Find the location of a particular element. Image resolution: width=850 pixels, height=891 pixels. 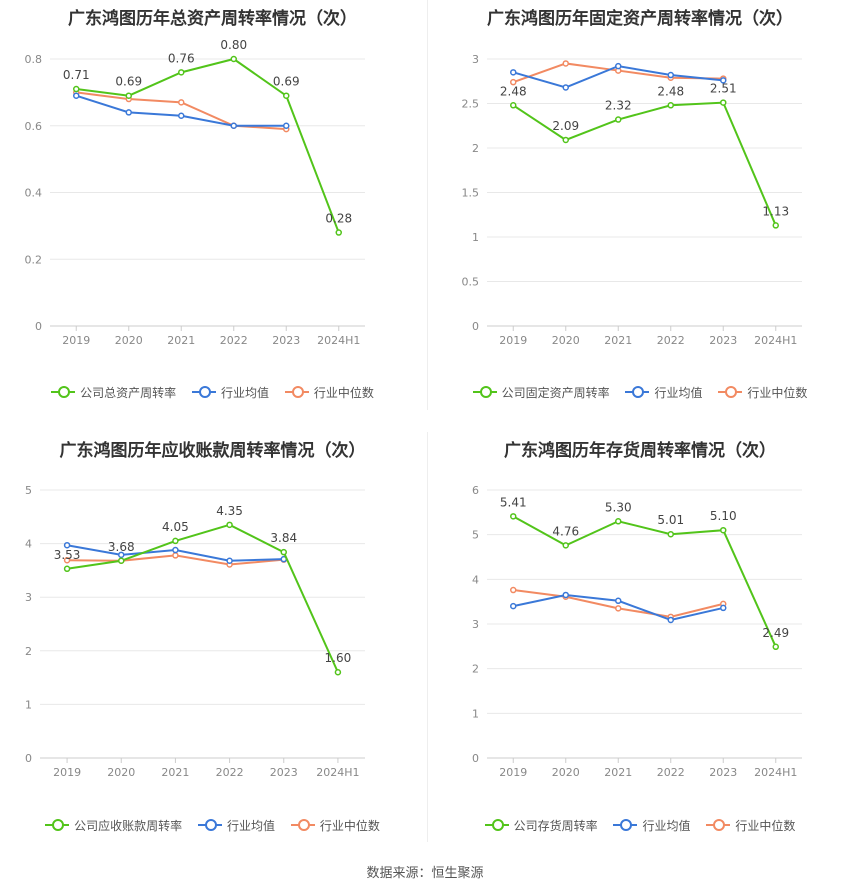

data-label: 2.48 is located at coordinates (670, 91).